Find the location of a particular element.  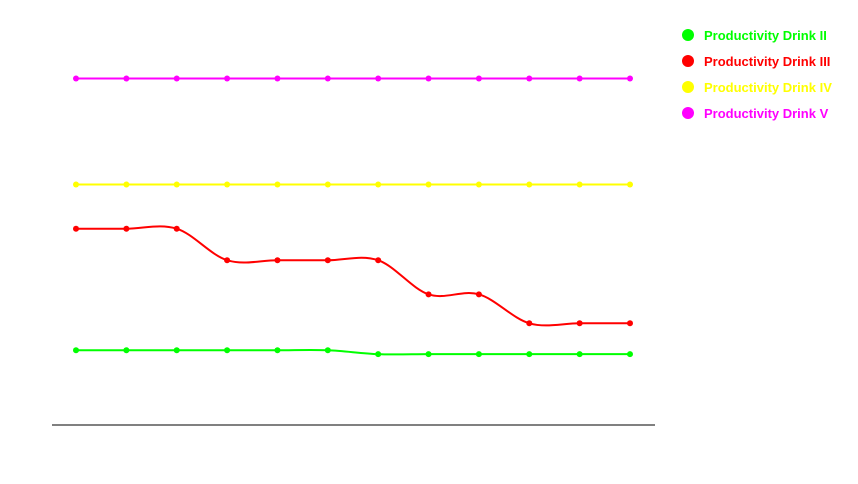

legend-label: Productivity Drink IV is located at coordinates (768, 87).